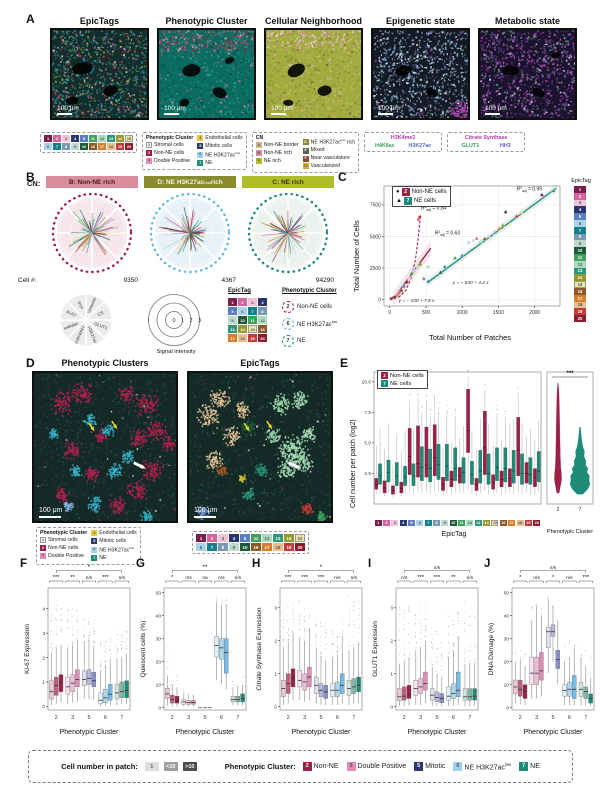  What do you see at coordinates (62, 555) in the screenshot?
I see `legend-item: 3 Double Positive` at bounding box center [62, 555].